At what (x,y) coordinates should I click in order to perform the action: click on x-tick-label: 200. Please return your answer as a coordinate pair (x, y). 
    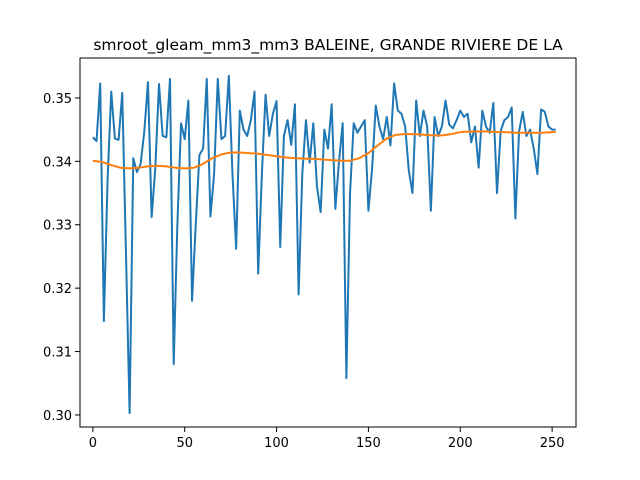
    Looking at the image, I should click on (460, 443).